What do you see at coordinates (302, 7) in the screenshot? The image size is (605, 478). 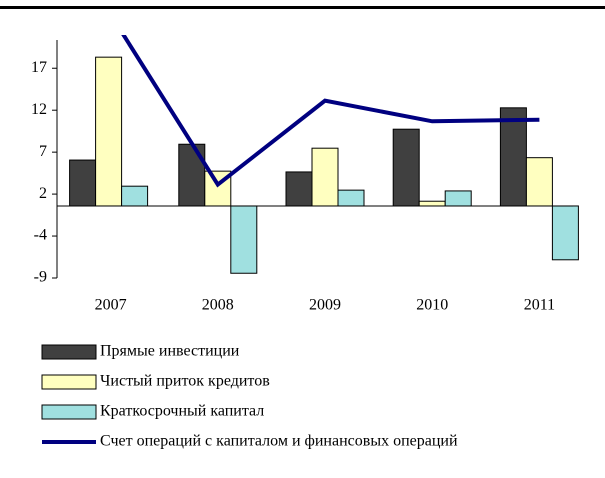 I see `top-rule` at bounding box center [302, 7].